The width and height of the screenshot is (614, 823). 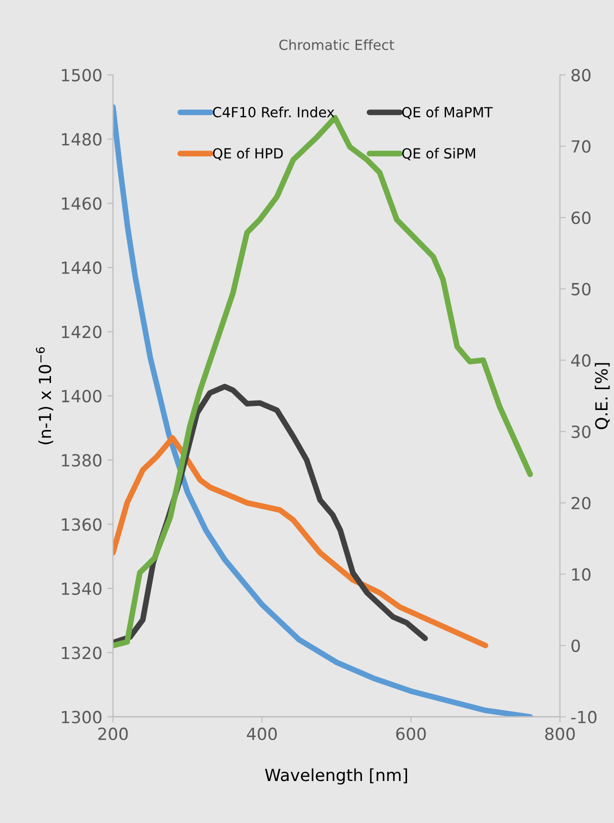 I want to click on y2-tick-label: 80, so click(x=581, y=75).